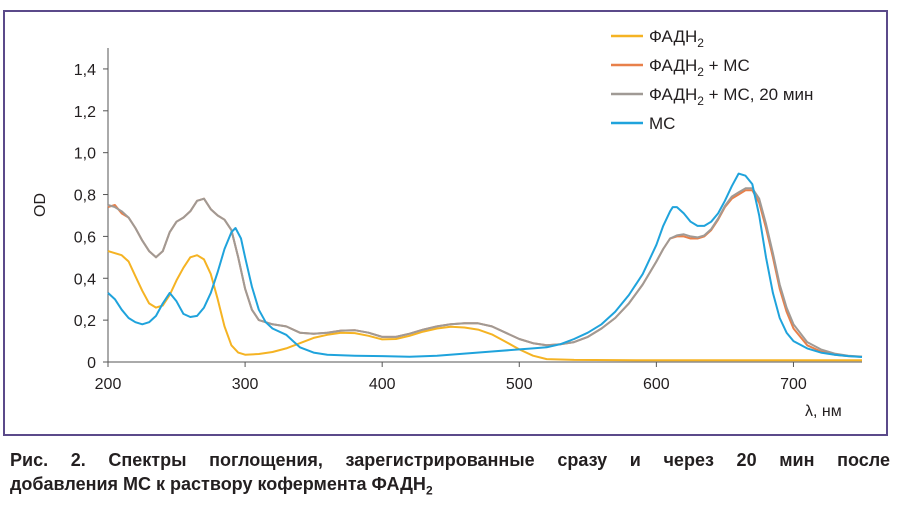 This screenshot has width=902, height=513. What do you see at coordinates (218, 484) in the screenshot?
I see `caption-line-2-text: добавления МС к раствору кофермента ФАДН` at bounding box center [218, 484].